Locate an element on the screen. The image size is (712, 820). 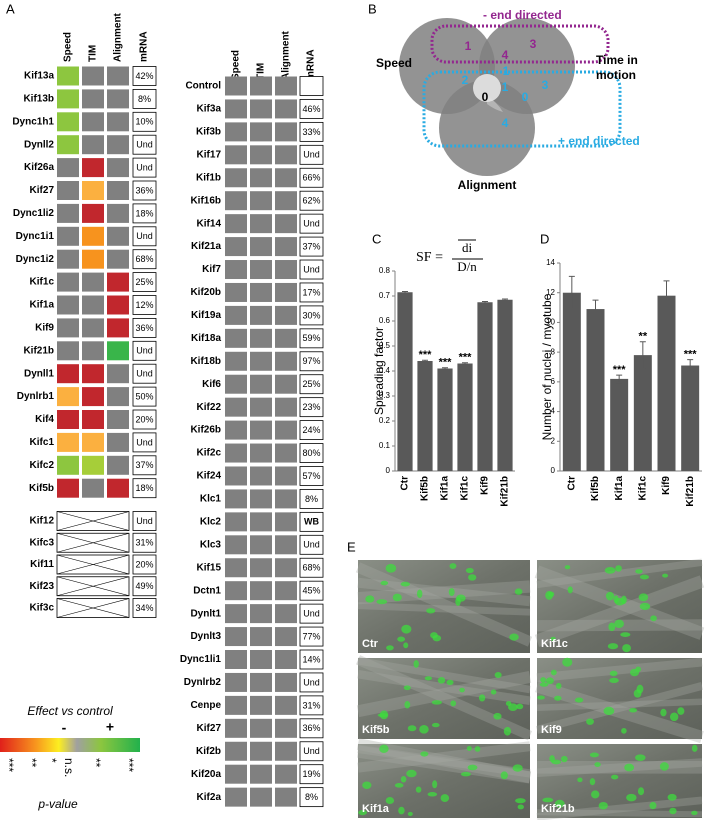
y-tick-label: 0.7 is located at coordinates (385, 295).